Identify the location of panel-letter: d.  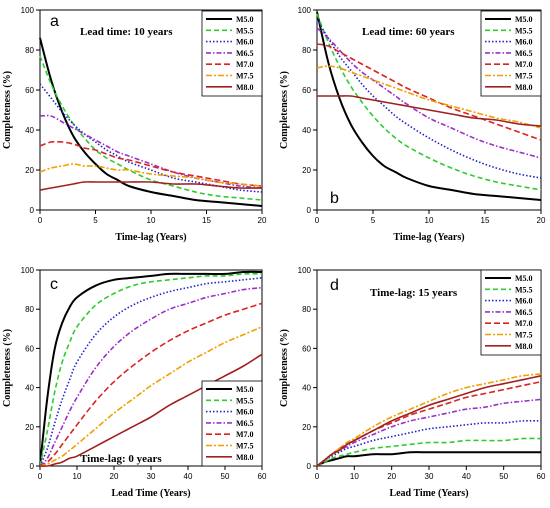
(334, 285).